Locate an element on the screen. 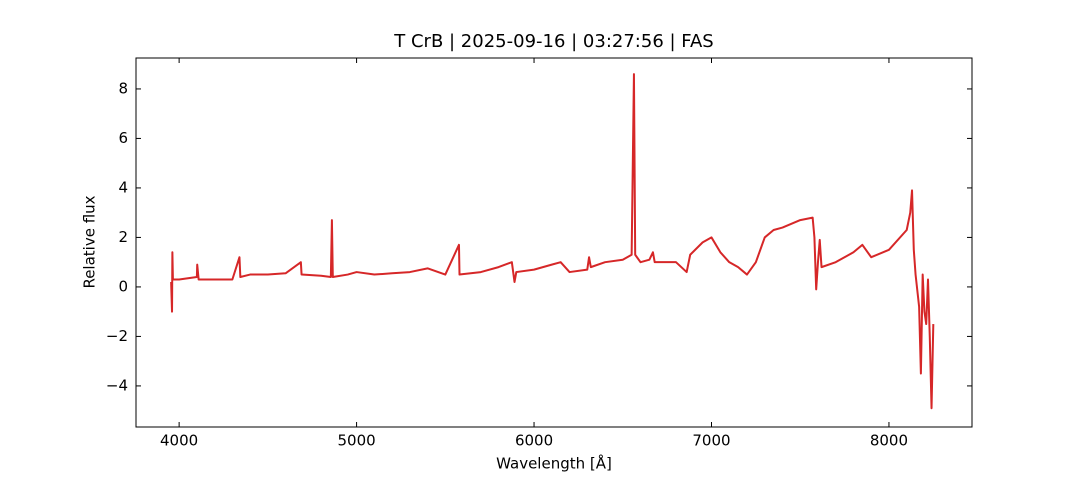 The width and height of the screenshot is (1080, 484). x-tick-label: 5000 is located at coordinates (356, 441).